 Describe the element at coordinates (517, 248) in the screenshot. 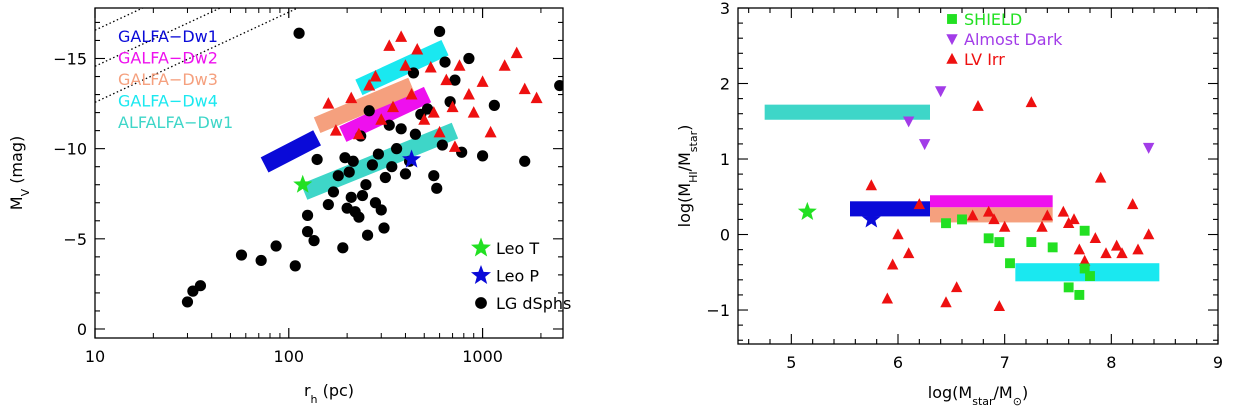

I see `legend-label-leo-t: Leo T` at that location.